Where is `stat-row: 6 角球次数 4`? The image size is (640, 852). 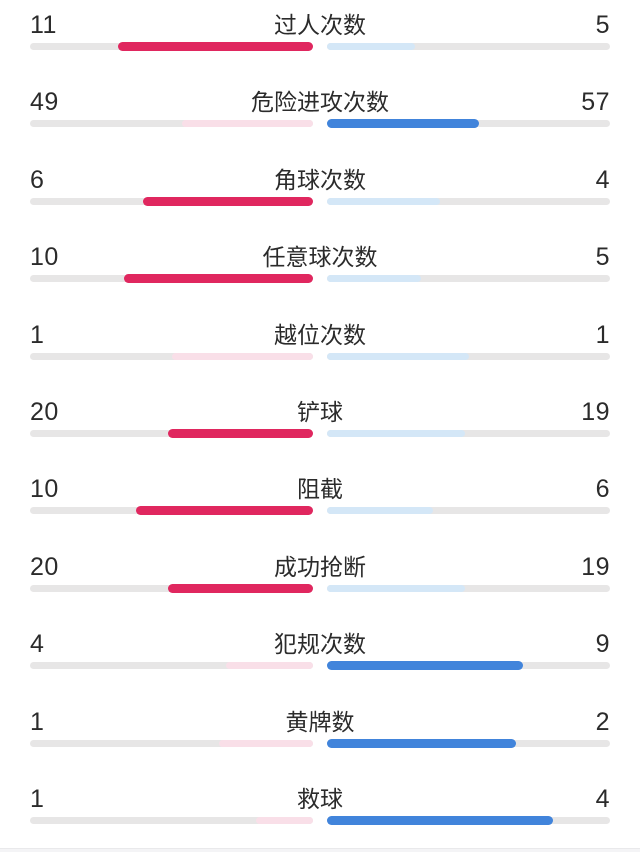 stat-row: 6 角球次数 4 is located at coordinates (320, 193).